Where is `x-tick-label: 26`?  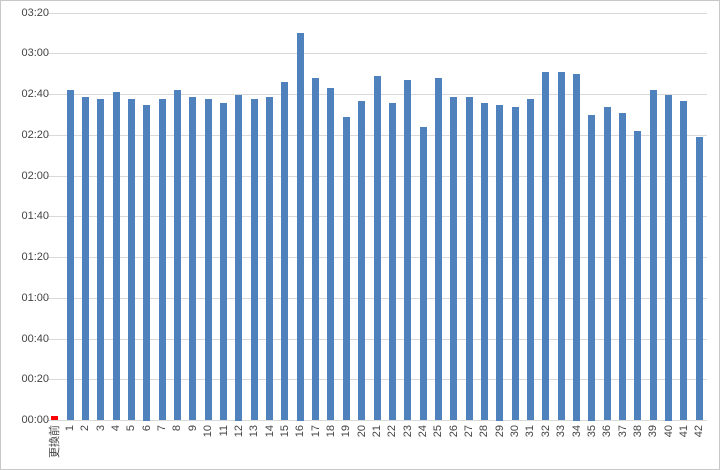 x-tick-label: 26 is located at coordinates (453, 431).